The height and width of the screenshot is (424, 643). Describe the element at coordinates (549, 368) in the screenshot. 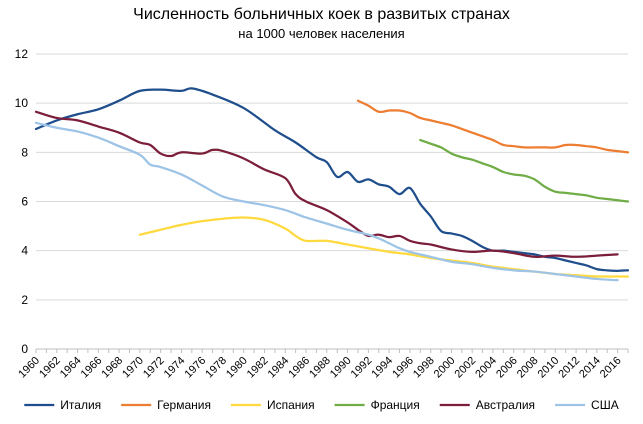

I see `x-tick-label: 2010` at that location.